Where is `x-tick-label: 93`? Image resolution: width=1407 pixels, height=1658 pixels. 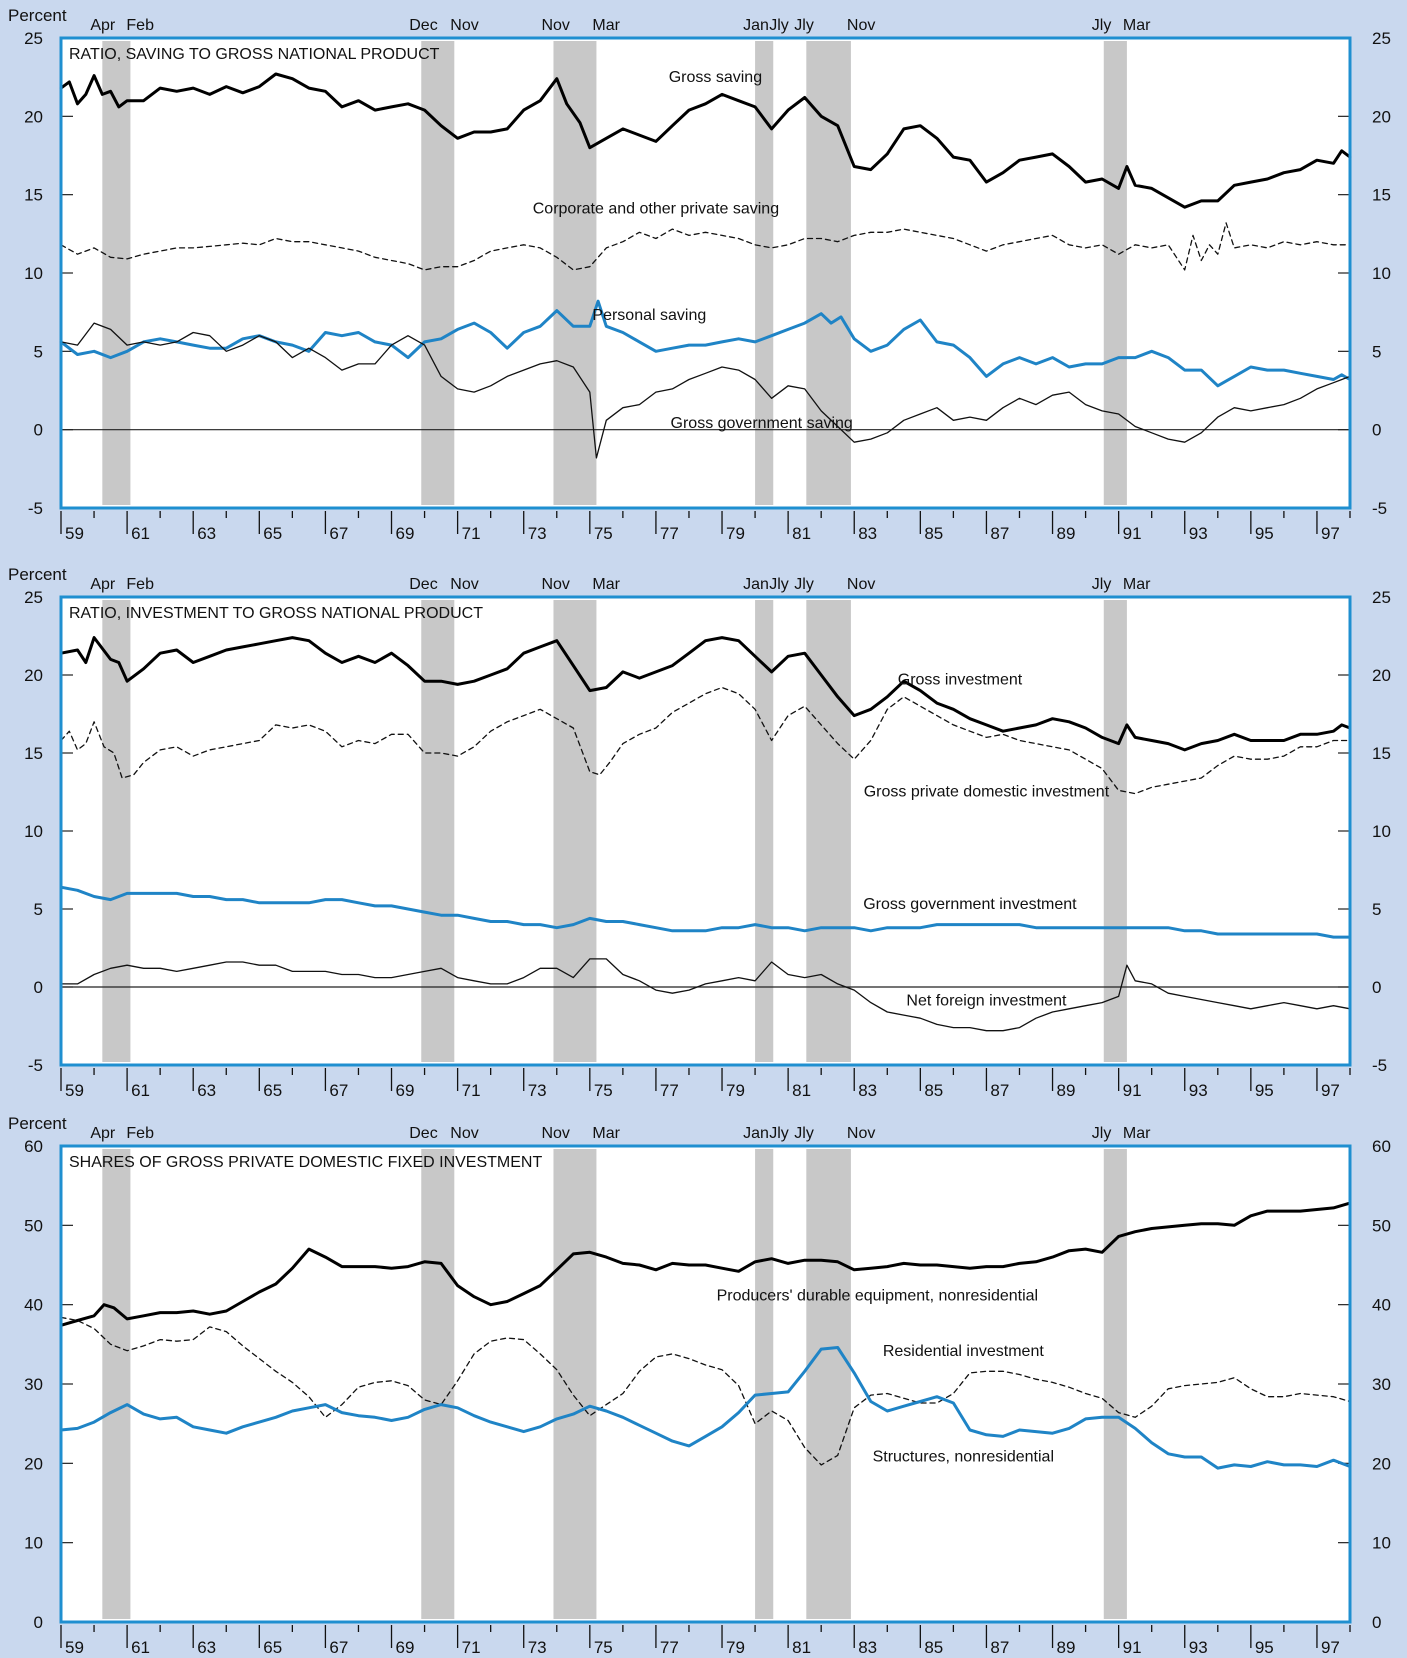
x-tick-label: 93 is located at coordinates (1198, 1090).